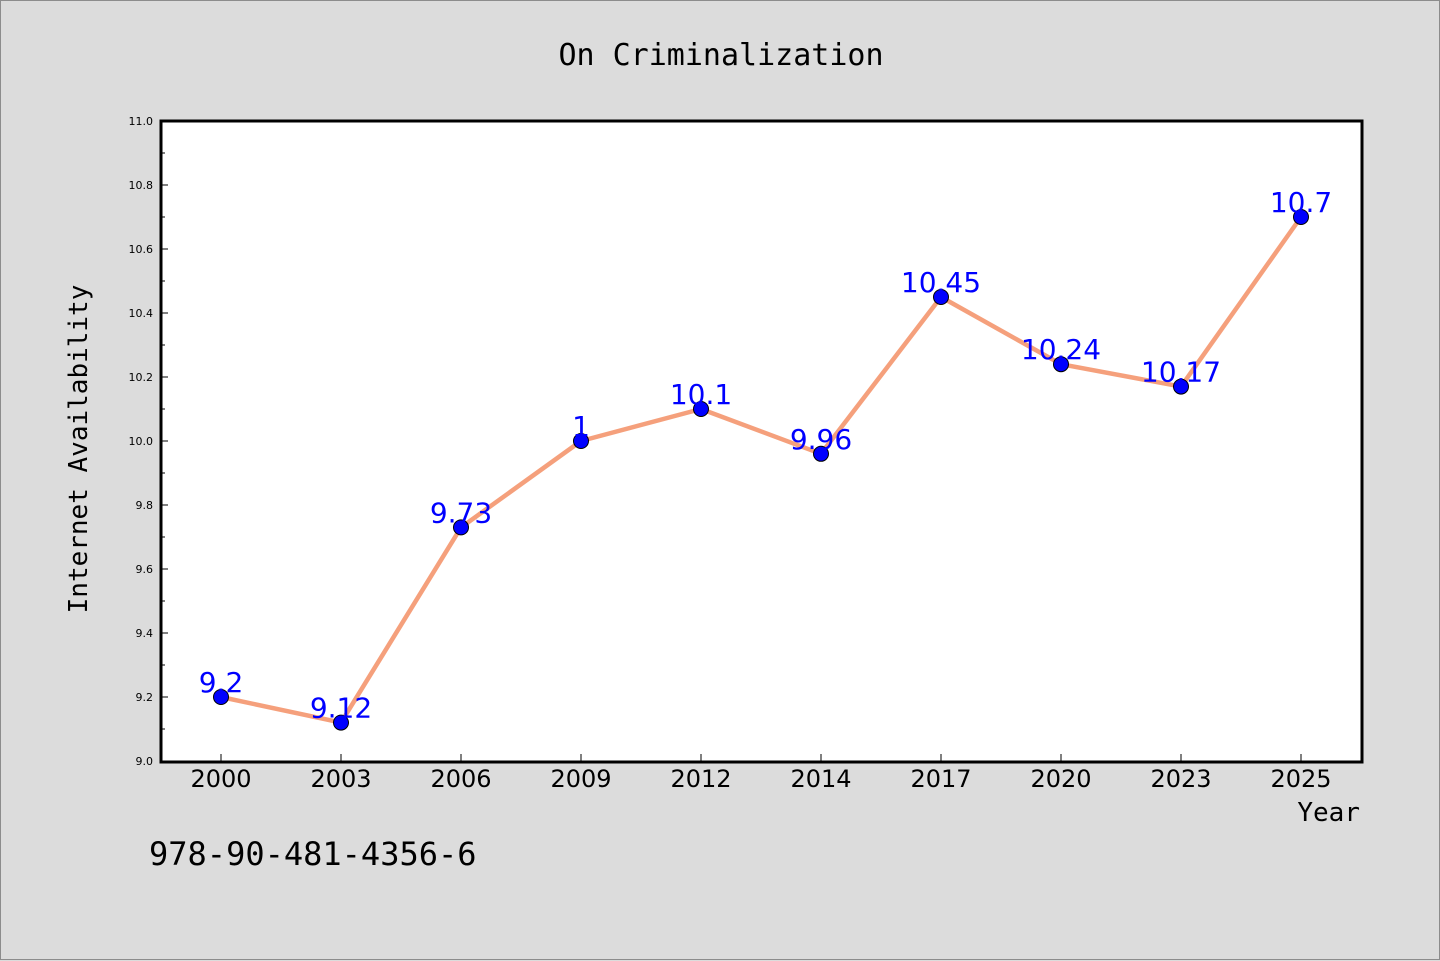  I want to click on data-point-label: 10.24, so click(1061, 349).